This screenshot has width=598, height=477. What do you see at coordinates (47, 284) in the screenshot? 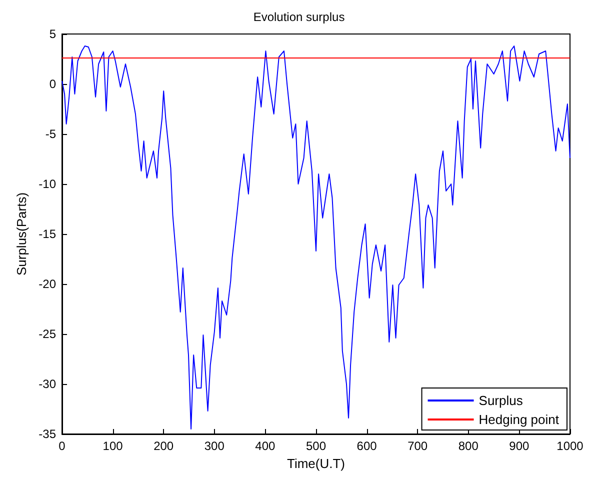
I see `y-tick-label: -20` at bounding box center [47, 284].